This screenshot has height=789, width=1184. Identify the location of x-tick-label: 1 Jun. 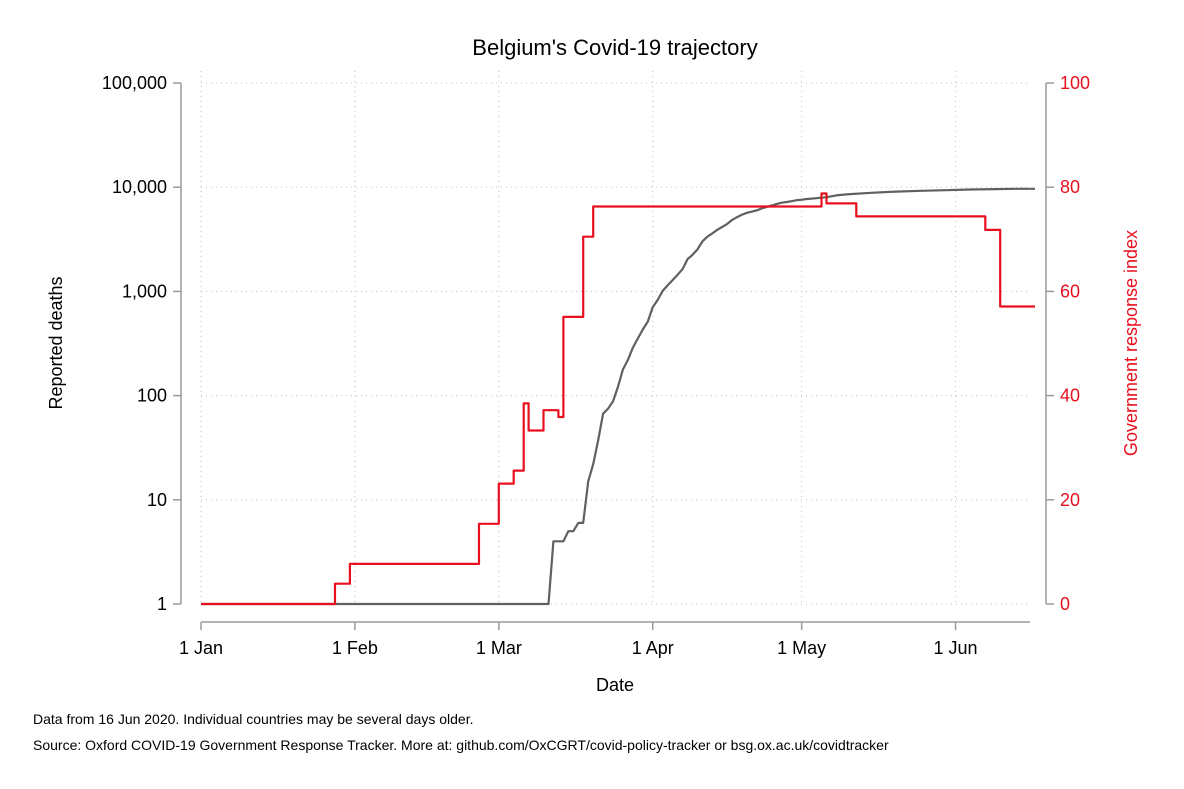
(956, 648).